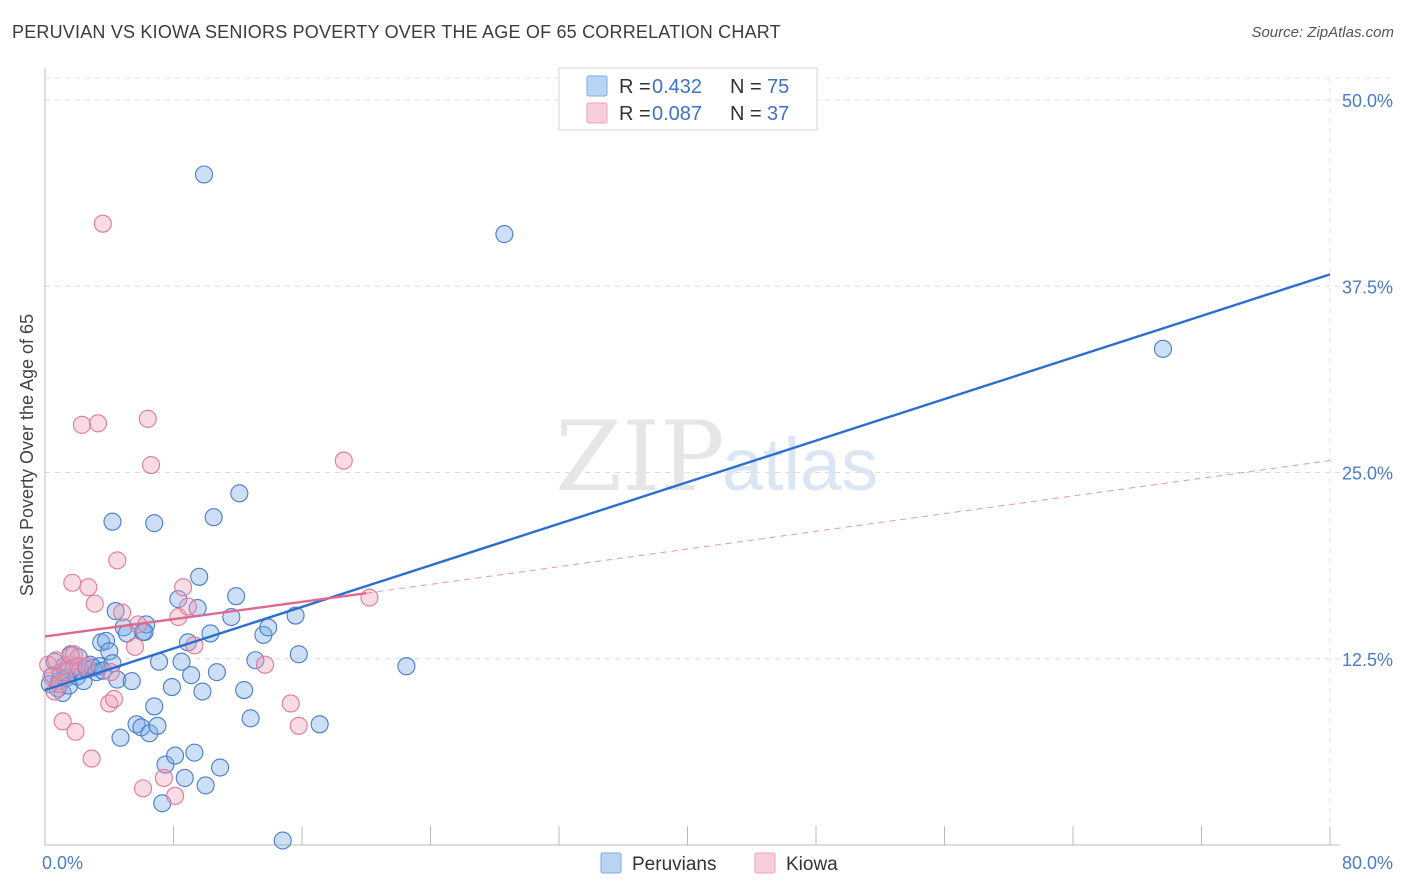 This screenshot has width=1406, height=892. Describe the element at coordinates (778, 114) in the screenshot. I see `legend-n-value-1: 37` at that location.